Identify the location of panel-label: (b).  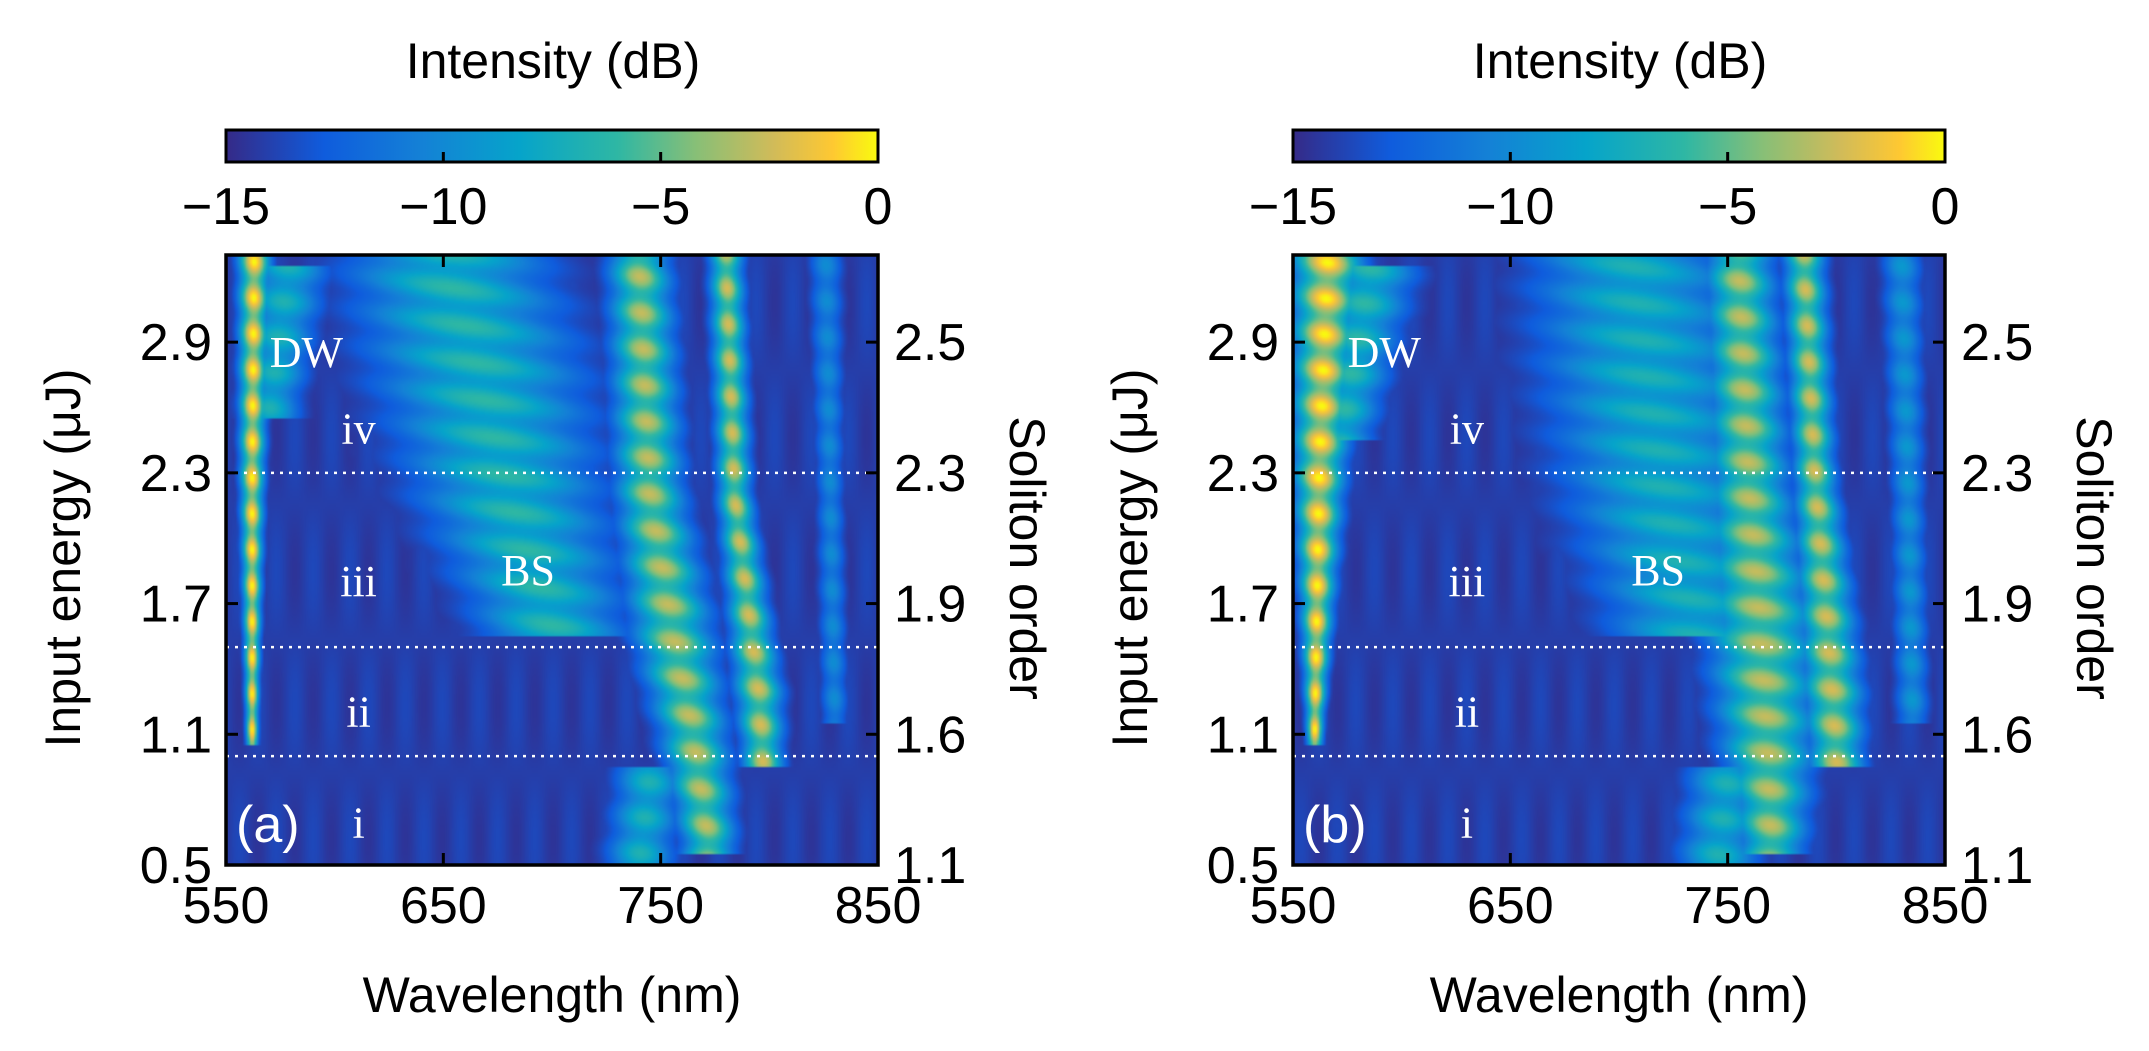
(1335, 825).